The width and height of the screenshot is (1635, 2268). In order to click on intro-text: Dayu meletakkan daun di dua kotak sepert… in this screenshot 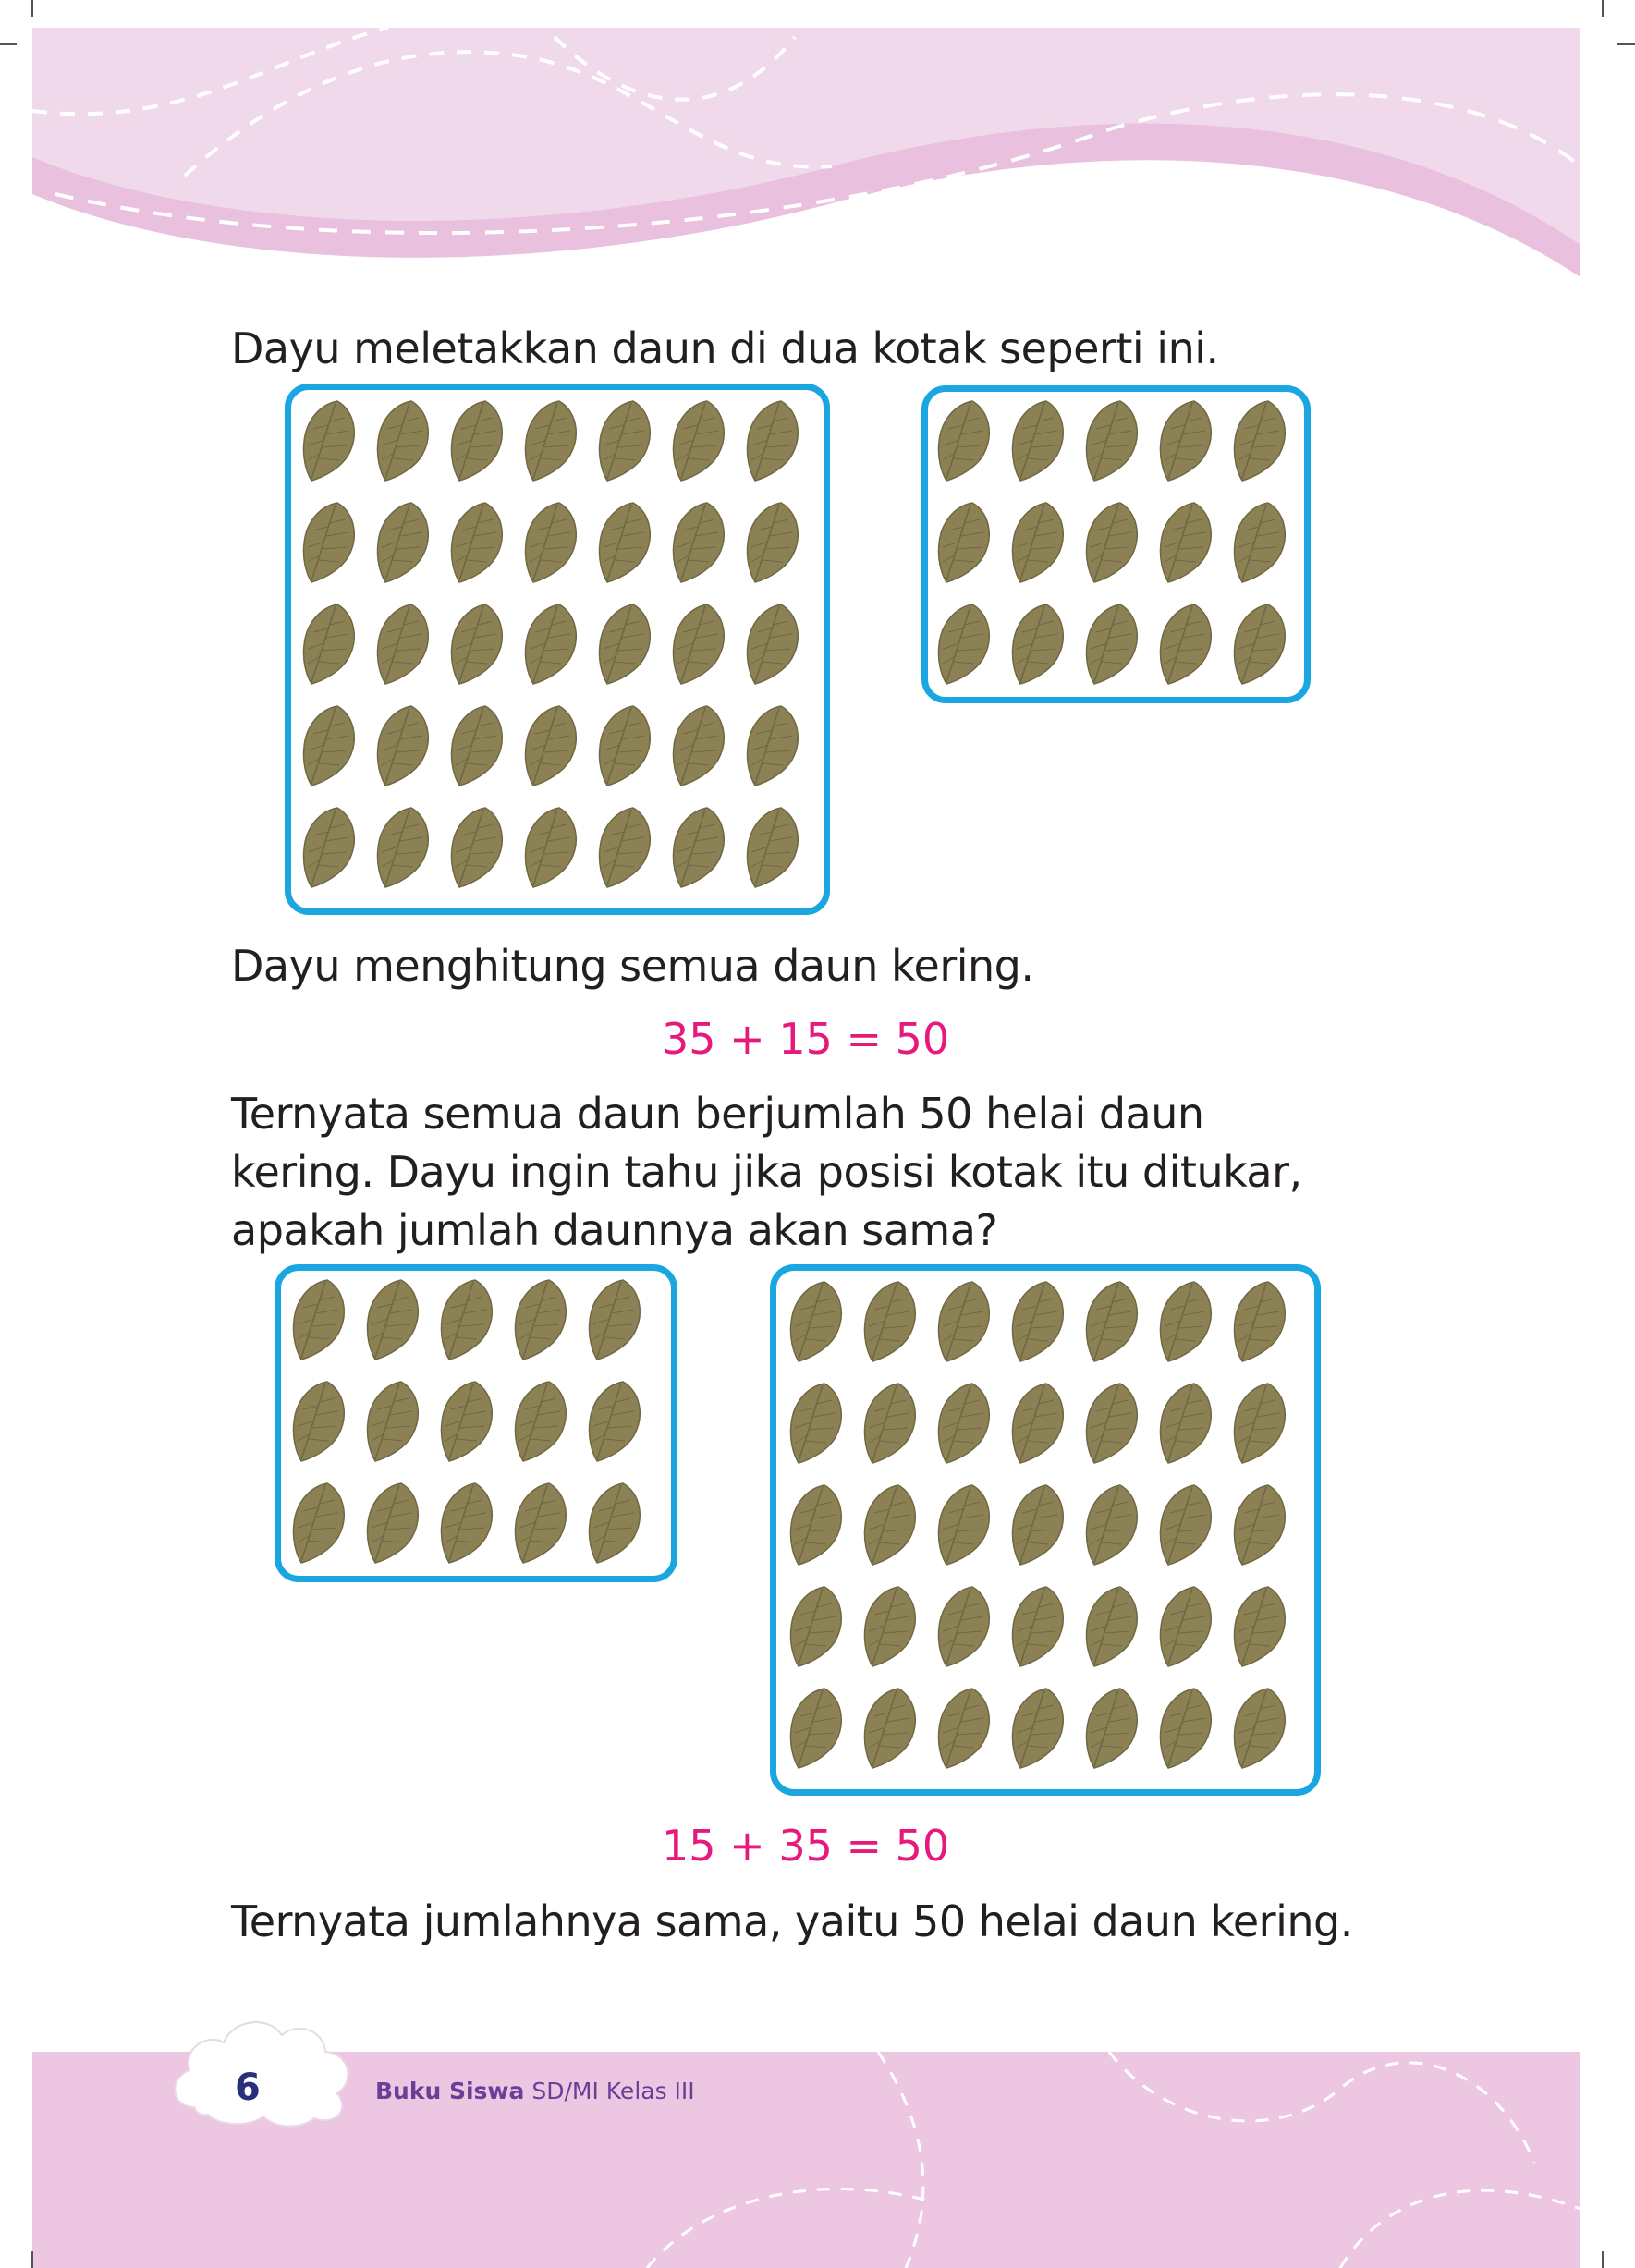, I will do `click(725, 348)`.